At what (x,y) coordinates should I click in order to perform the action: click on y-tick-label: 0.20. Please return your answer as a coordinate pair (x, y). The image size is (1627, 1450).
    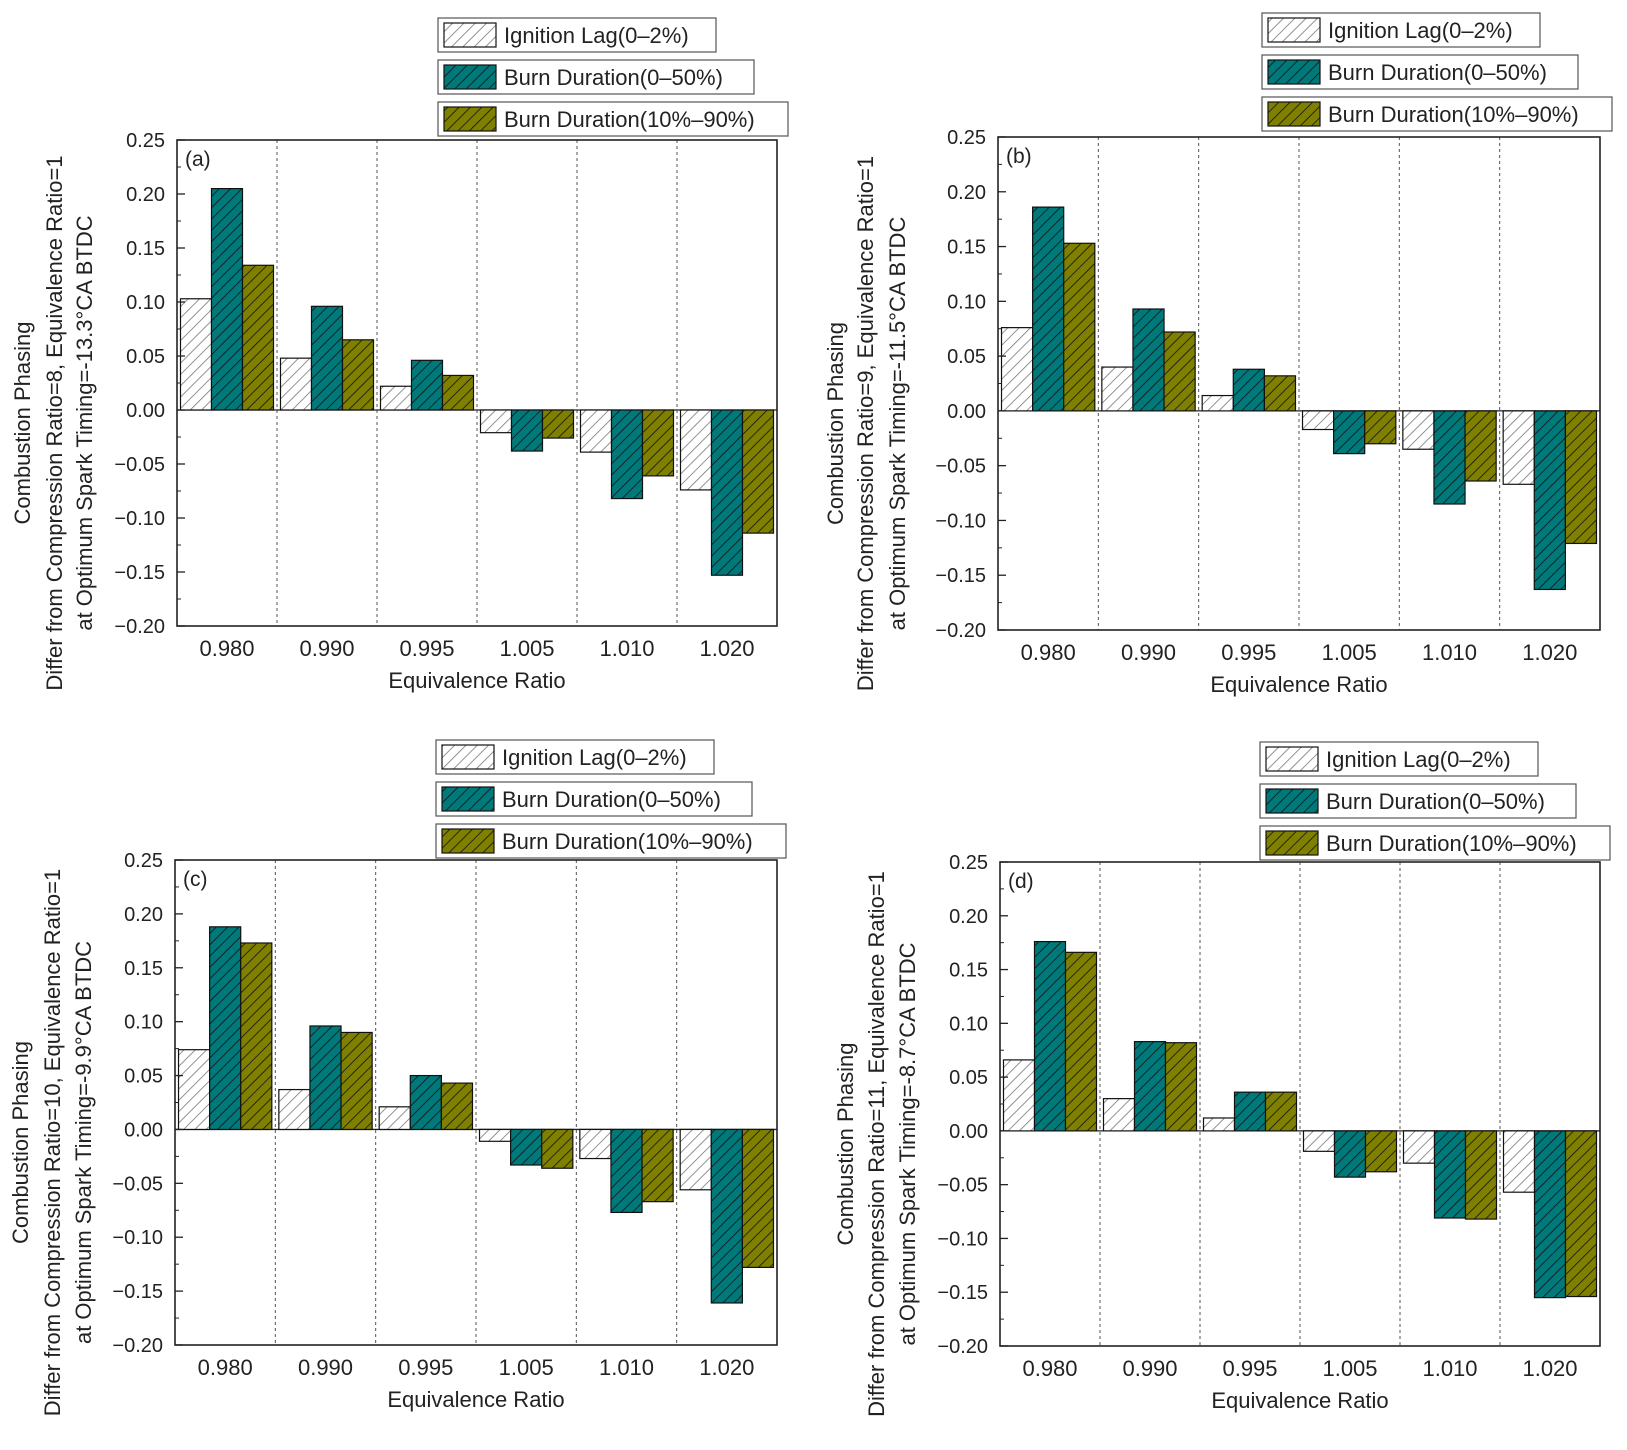
    Looking at the image, I should click on (968, 917).